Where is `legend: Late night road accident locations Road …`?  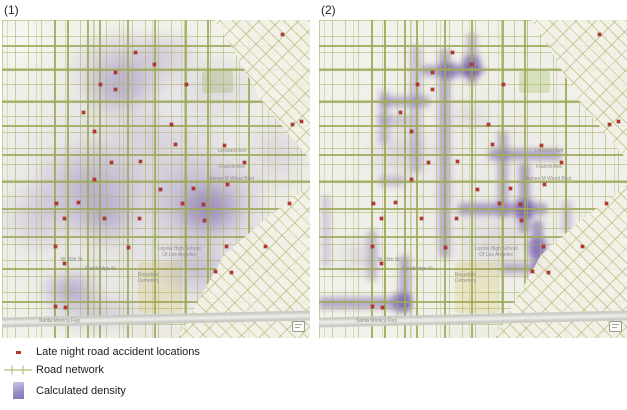
legend: Late night road accident locations Road … is located at coordinates (100, 372).